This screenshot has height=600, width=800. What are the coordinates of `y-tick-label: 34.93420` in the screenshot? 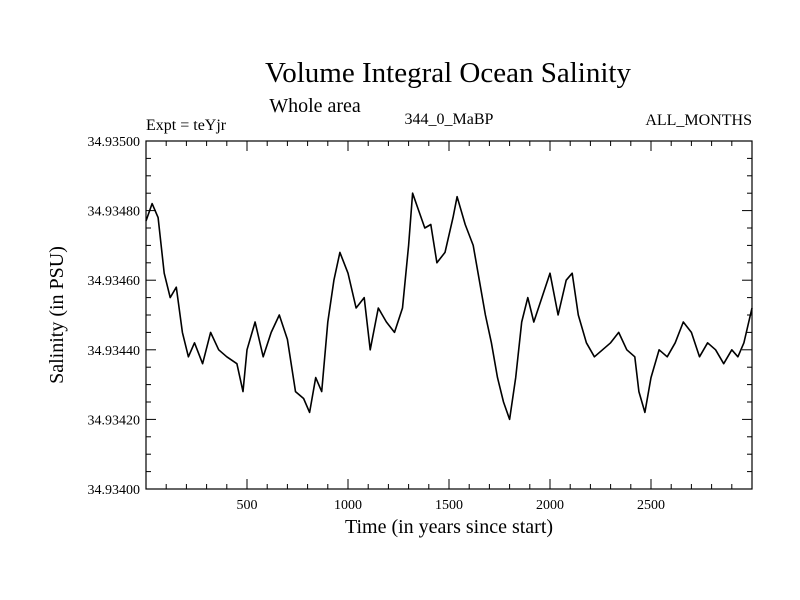 It's located at (114, 420).